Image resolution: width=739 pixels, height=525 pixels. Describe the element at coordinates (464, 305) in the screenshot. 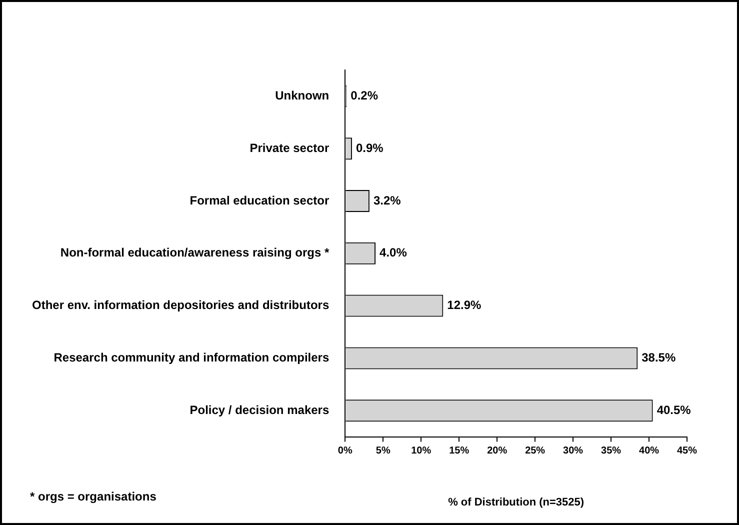

I see `data-label: 12.9%` at that location.